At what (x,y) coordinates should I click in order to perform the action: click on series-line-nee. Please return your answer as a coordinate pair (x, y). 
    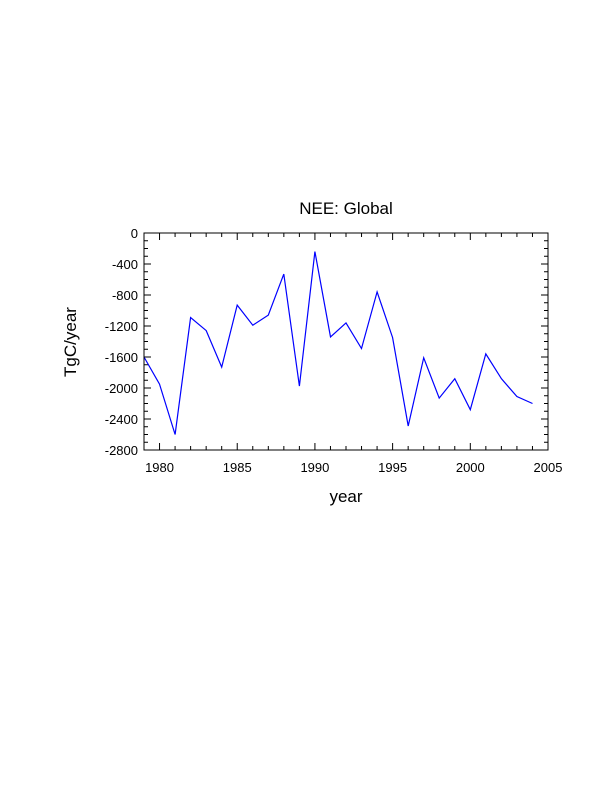
    Looking at the image, I should click on (338, 343).